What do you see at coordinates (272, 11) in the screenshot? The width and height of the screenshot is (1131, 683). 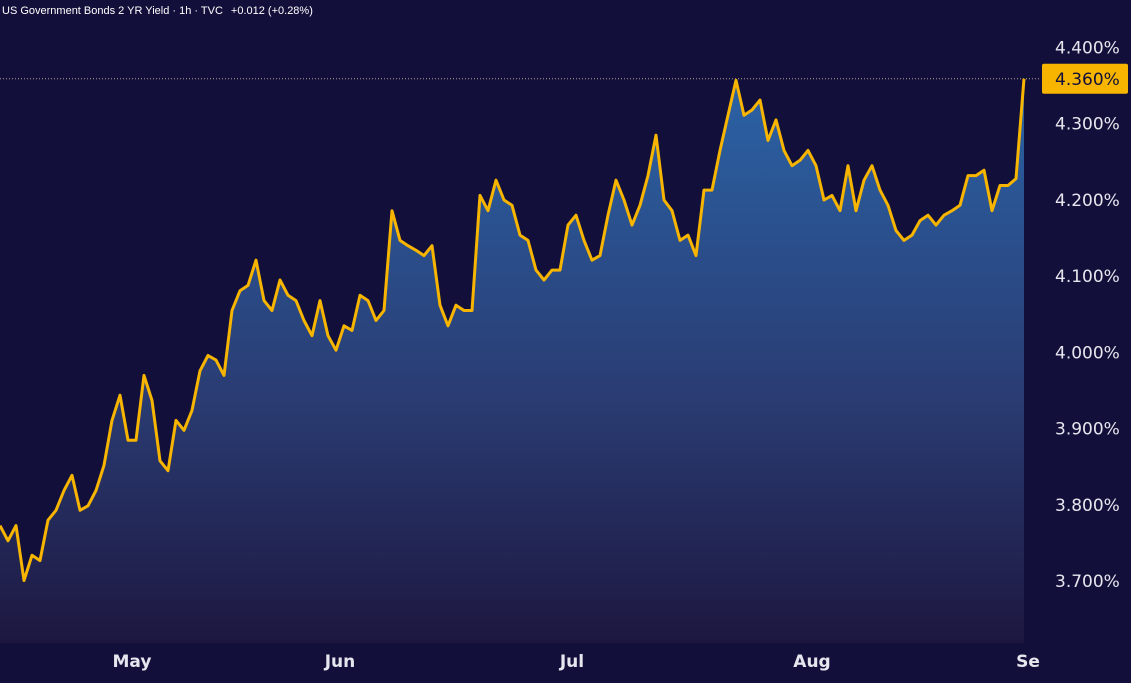 I see `price-change: +0.012 (+0.28%)` at bounding box center [272, 11].